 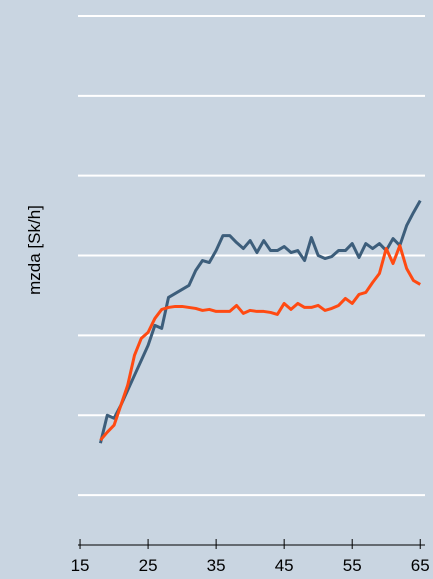 What do you see at coordinates (352, 565) in the screenshot?
I see `x-tick-label: 55` at bounding box center [352, 565].